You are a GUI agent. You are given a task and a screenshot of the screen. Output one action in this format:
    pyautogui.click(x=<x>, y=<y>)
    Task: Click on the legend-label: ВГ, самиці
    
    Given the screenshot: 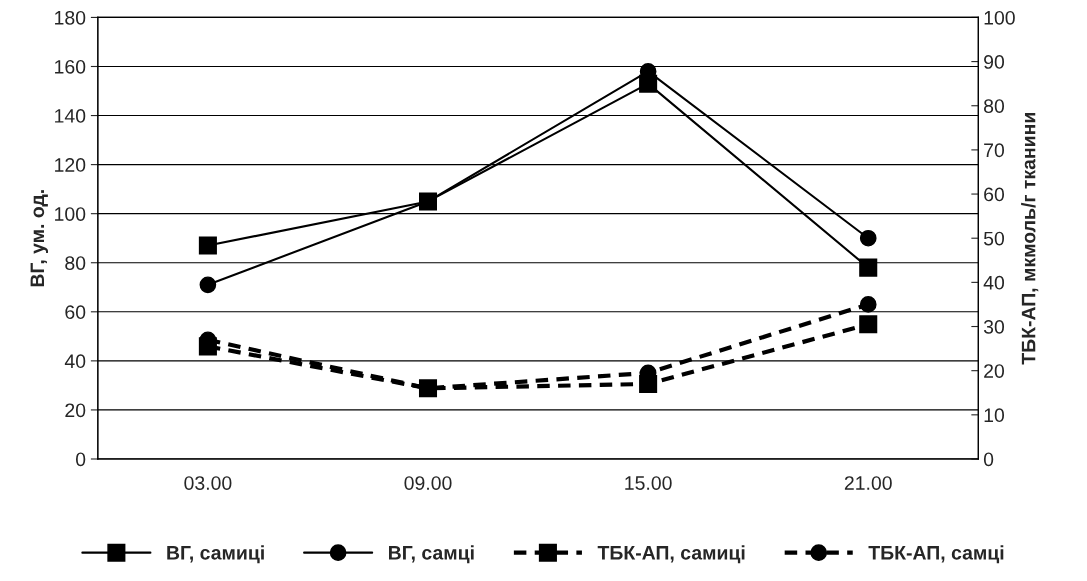 What is the action you would take?
    pyautogui.click(x=215, y=554)
    